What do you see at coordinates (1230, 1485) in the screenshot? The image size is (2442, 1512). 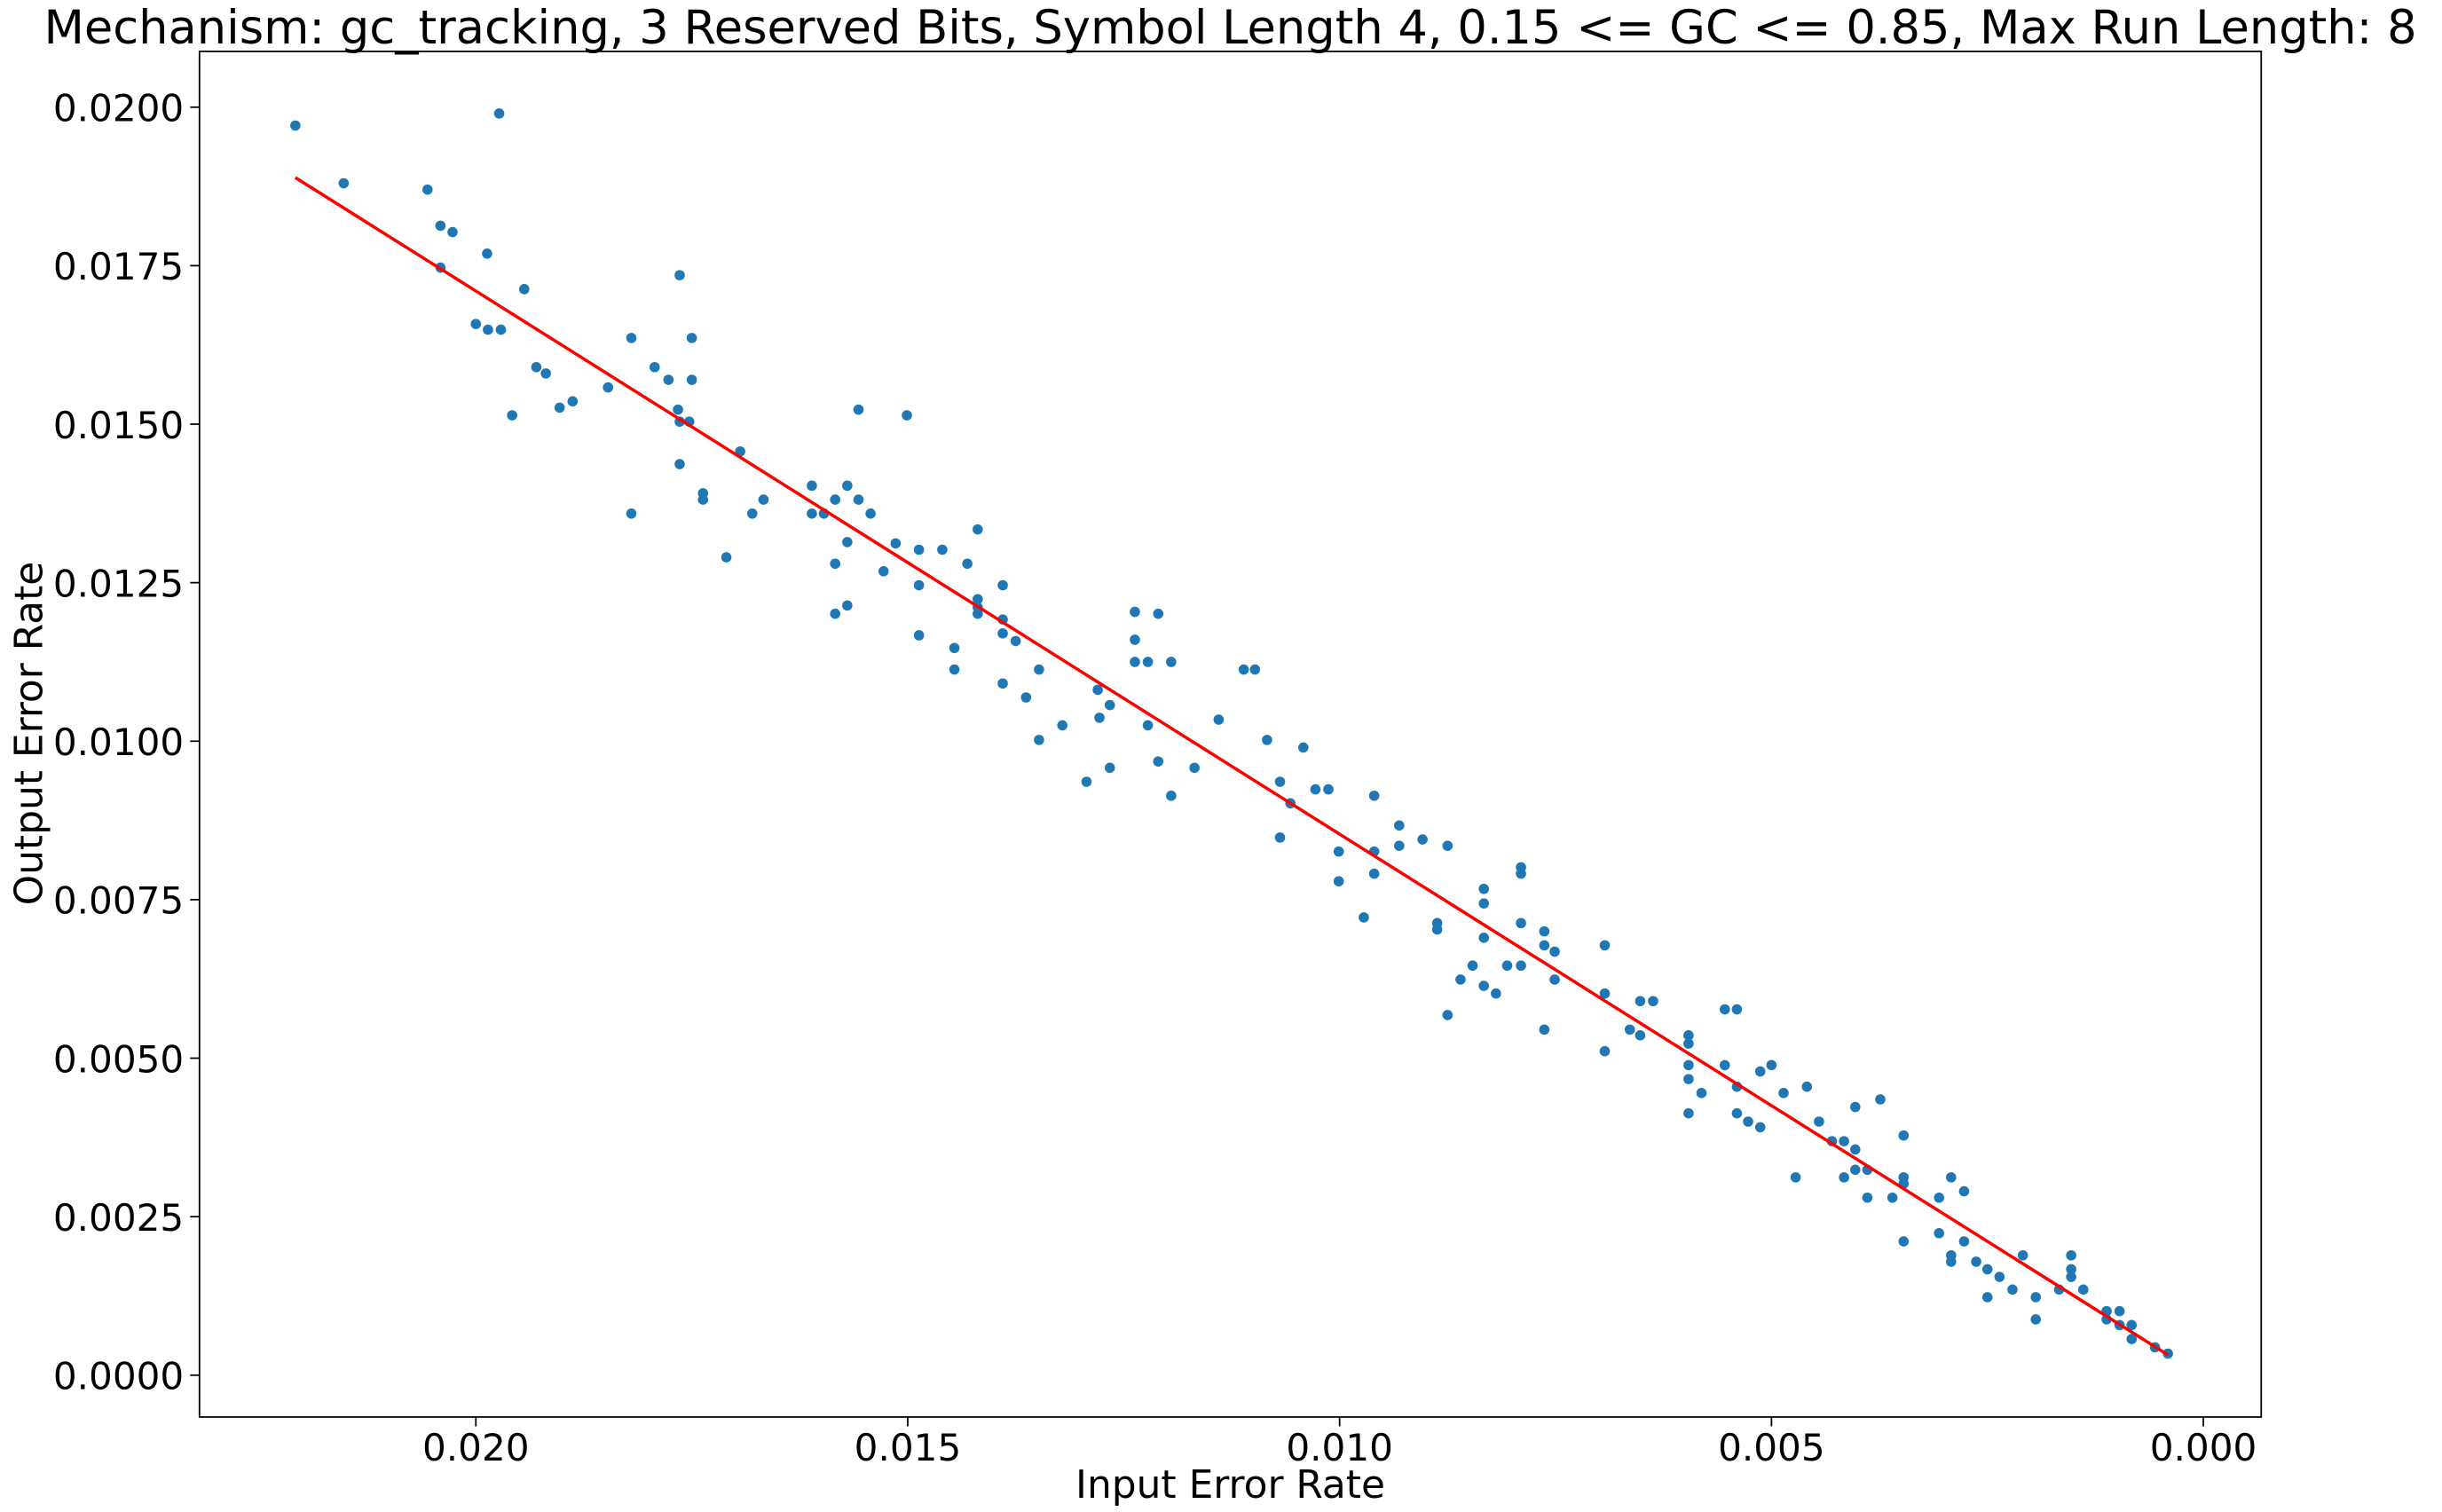 I see `x-axis-label: Input Error Rate` at bounding box center [1230, 1485].